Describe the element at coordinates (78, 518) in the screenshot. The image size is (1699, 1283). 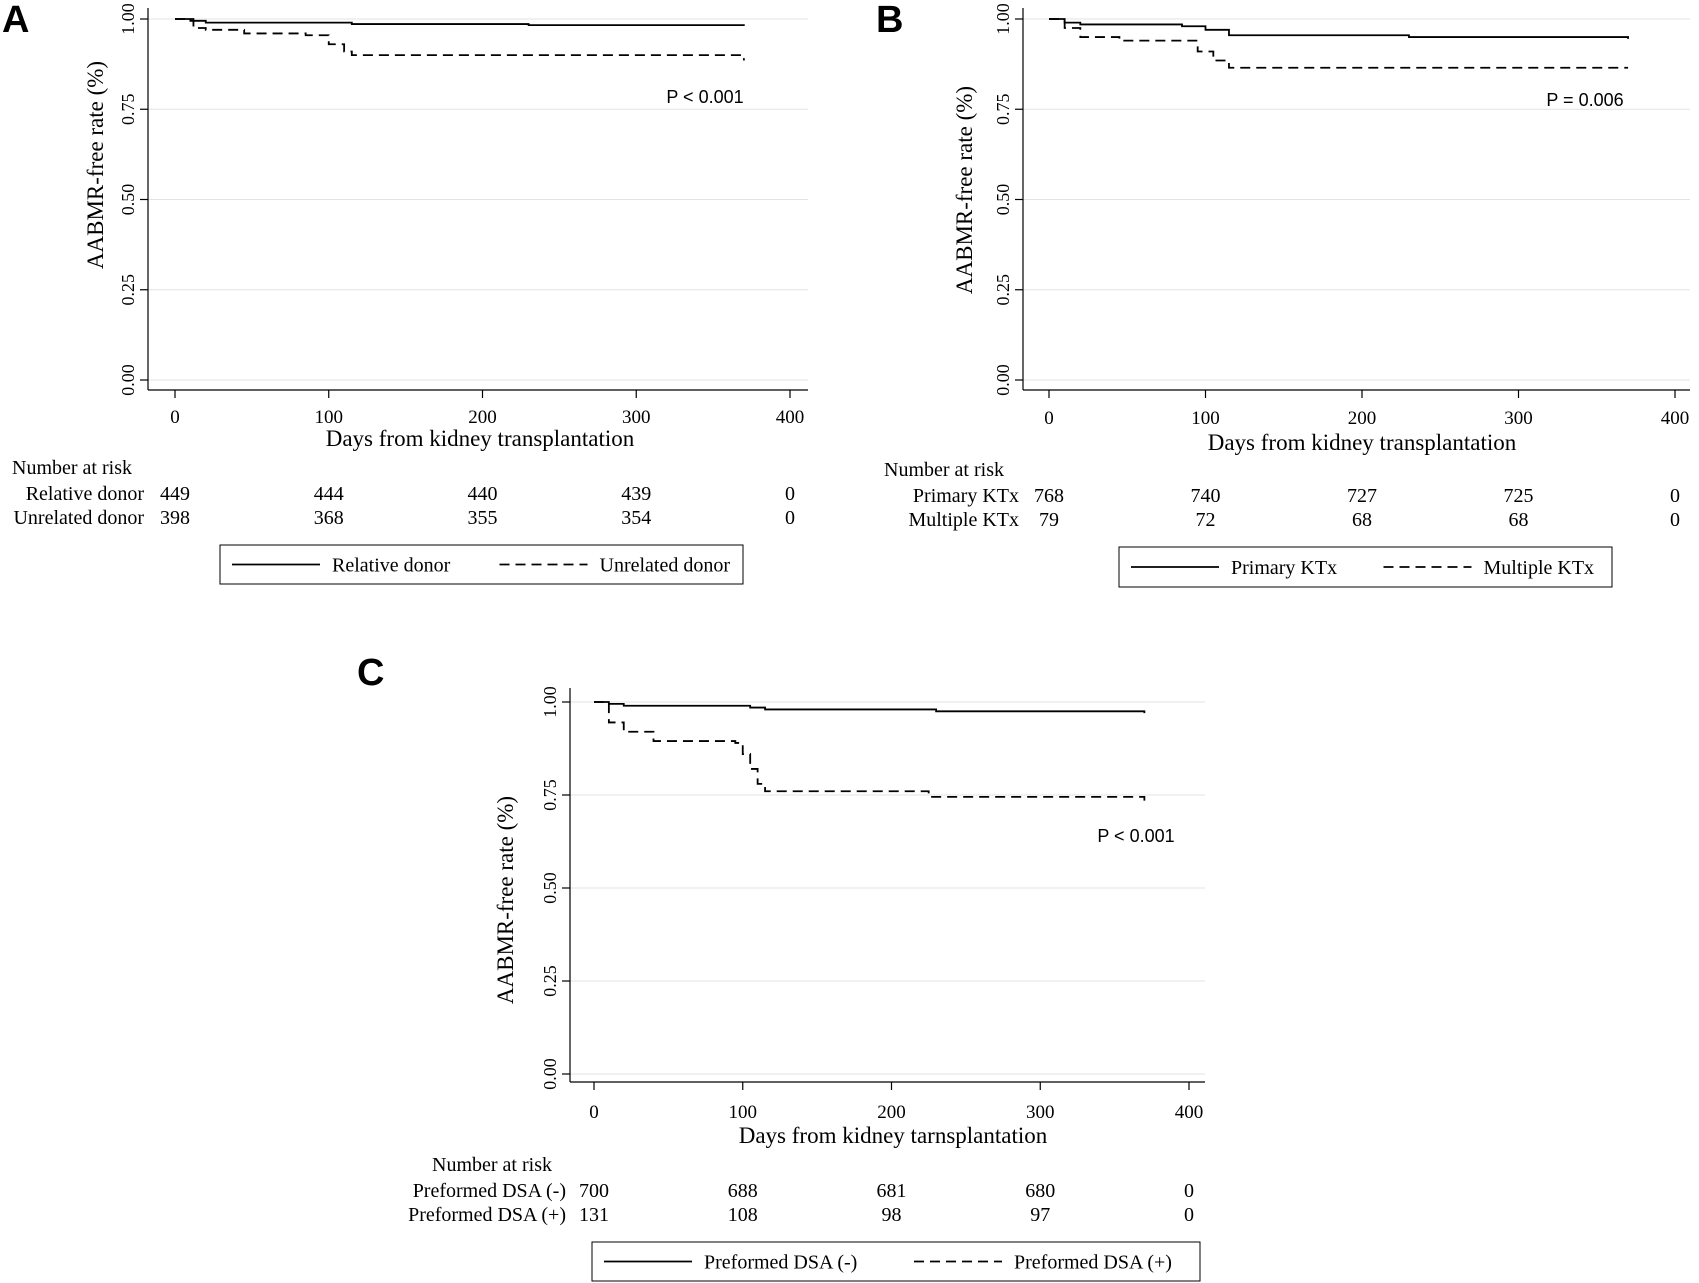
I see `risk-row-label: Unrelated donor` at that location.